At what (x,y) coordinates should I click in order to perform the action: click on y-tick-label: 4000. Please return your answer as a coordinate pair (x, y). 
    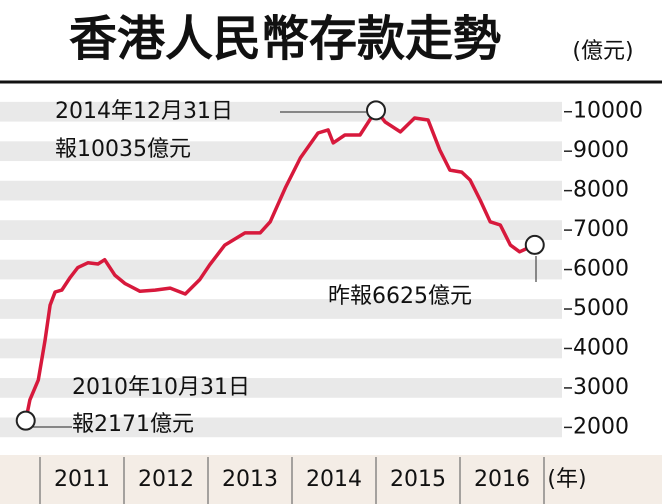
    Looking at the image, I should click on (601, 347).